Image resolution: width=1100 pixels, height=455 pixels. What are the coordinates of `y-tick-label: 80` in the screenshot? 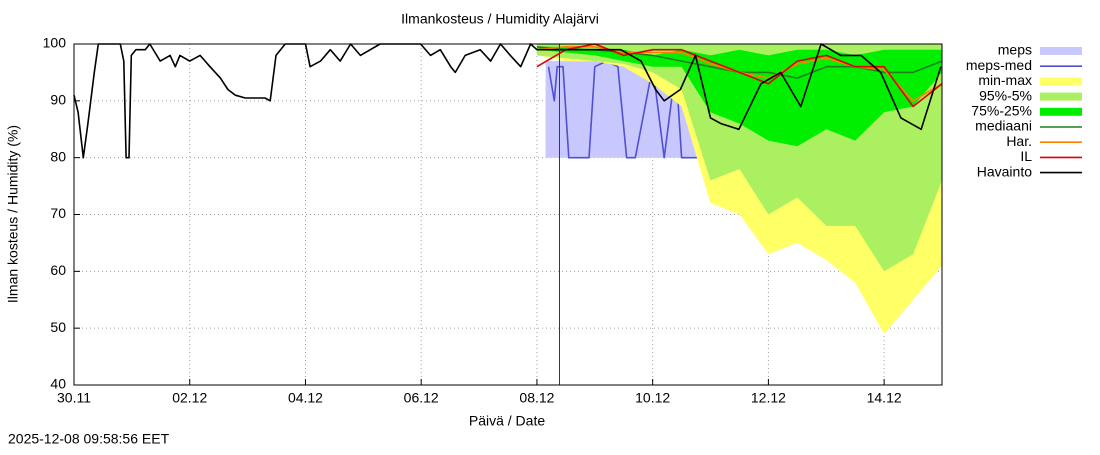 It's located at (58, 156).